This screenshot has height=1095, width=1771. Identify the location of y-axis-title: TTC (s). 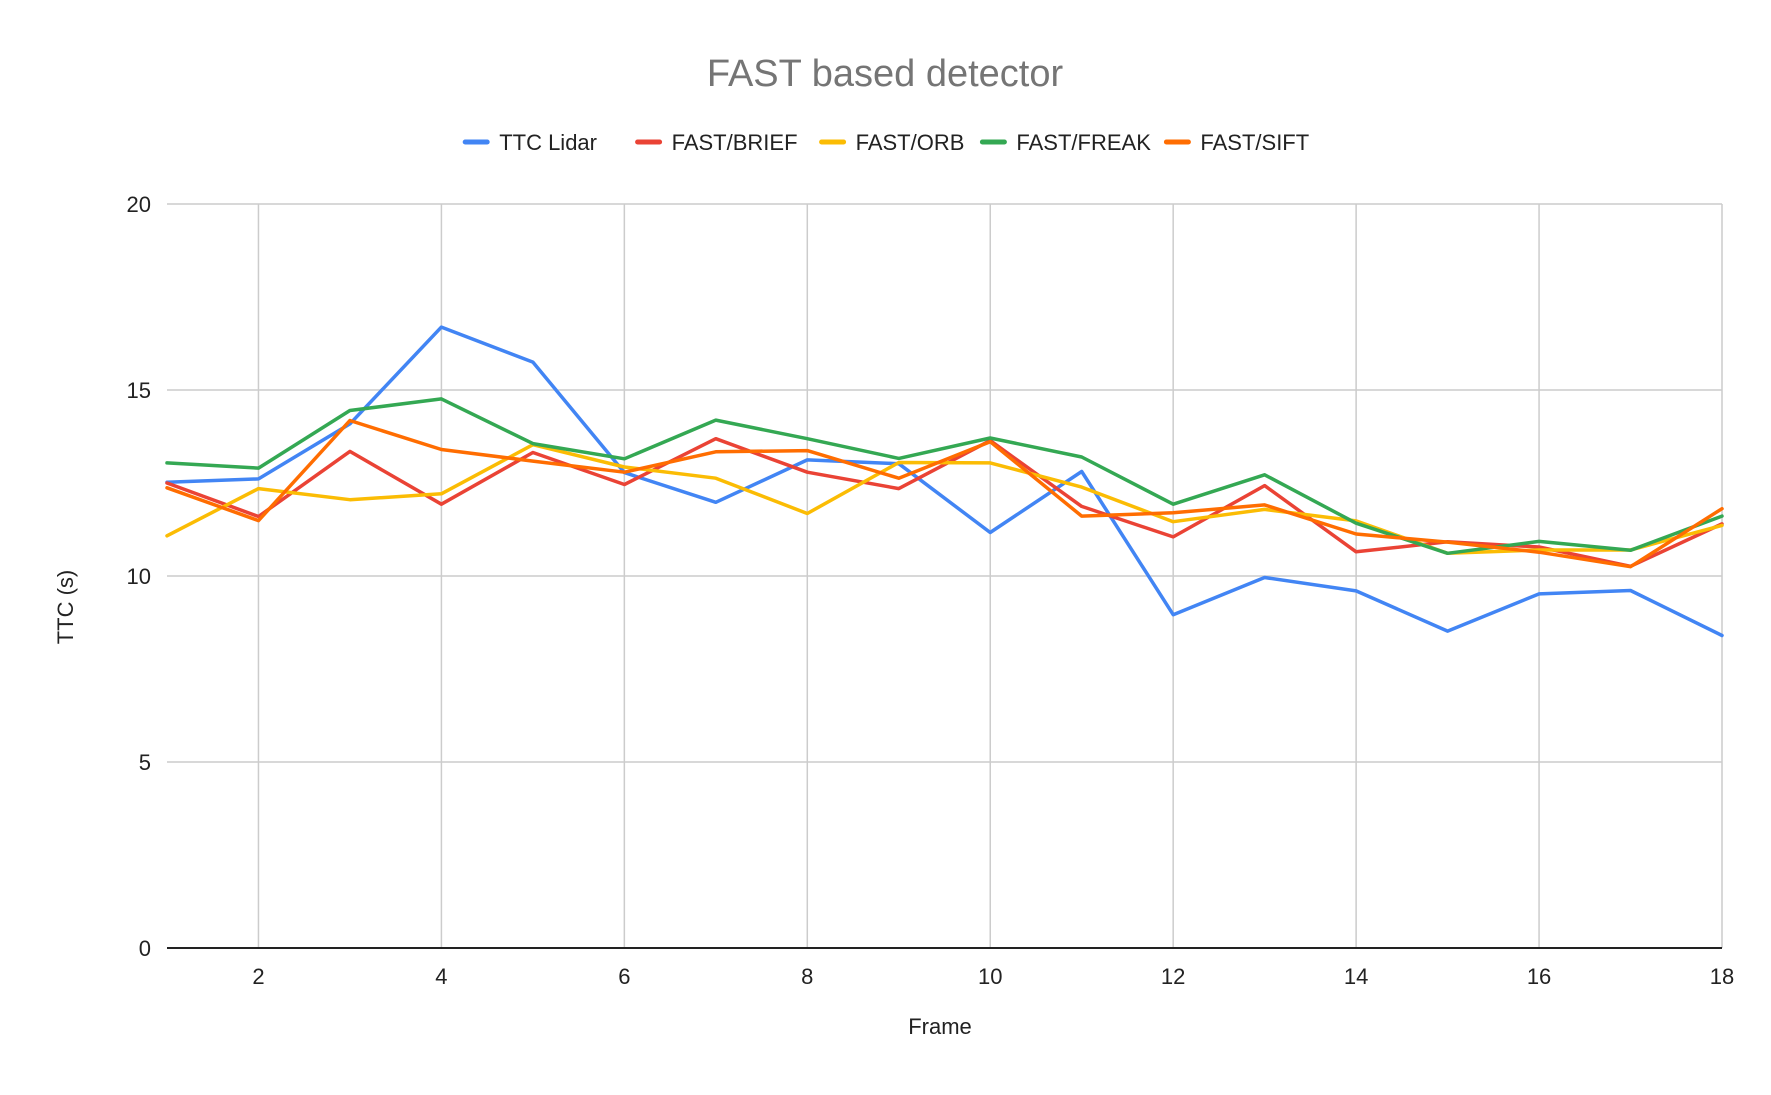
(65, 607).